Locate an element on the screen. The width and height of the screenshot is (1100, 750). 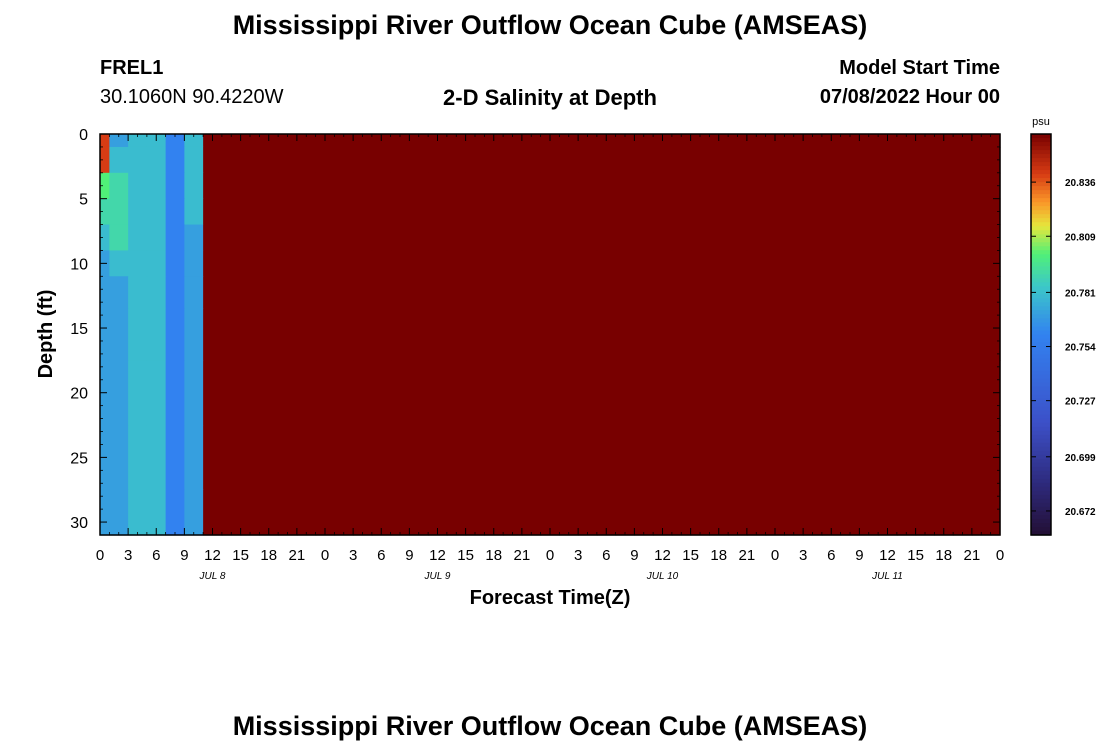
x-tick-label: 3 is located at coordinates (578, 555).